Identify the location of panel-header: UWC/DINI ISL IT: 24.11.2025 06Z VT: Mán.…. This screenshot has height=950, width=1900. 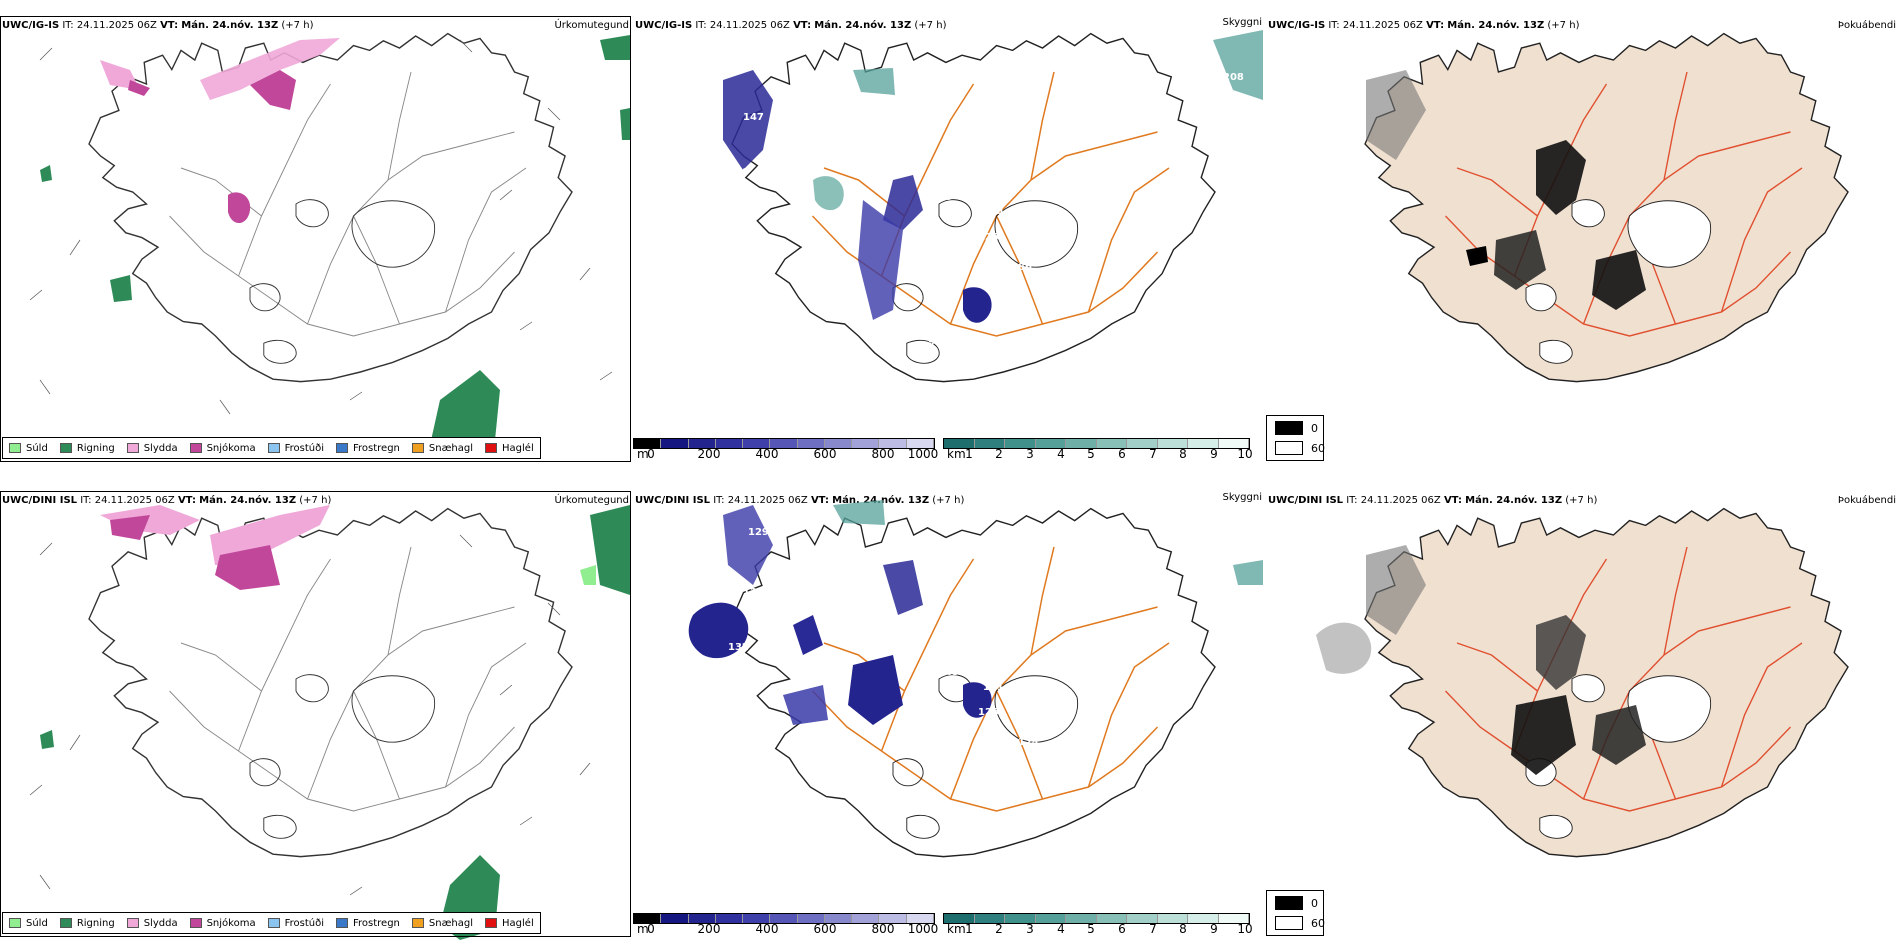
(1582, 501).